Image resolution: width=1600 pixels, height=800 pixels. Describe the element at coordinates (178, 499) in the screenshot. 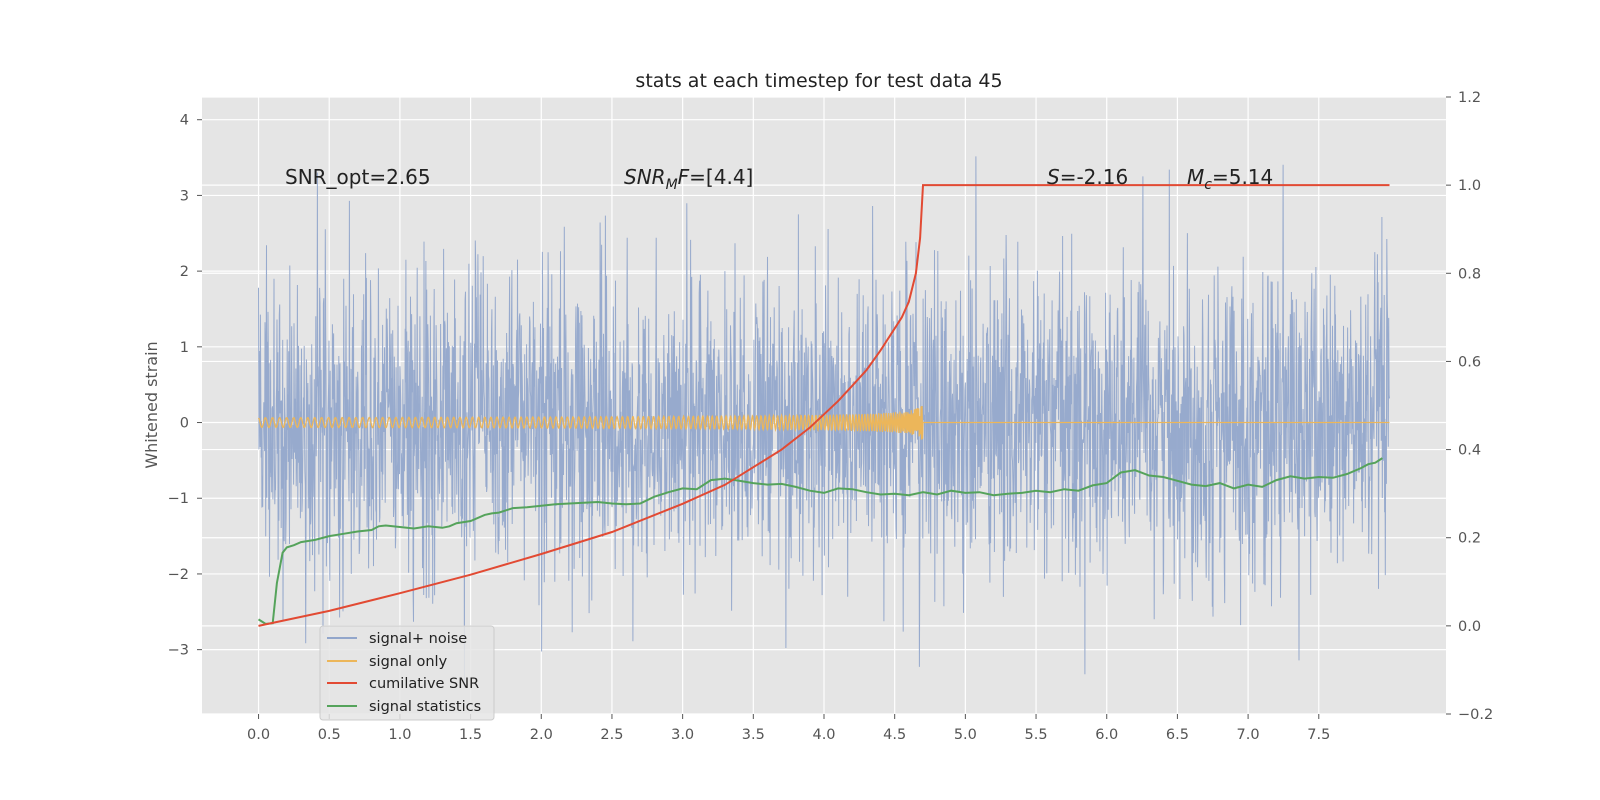

I see `y-tick-label: −1` at that location.